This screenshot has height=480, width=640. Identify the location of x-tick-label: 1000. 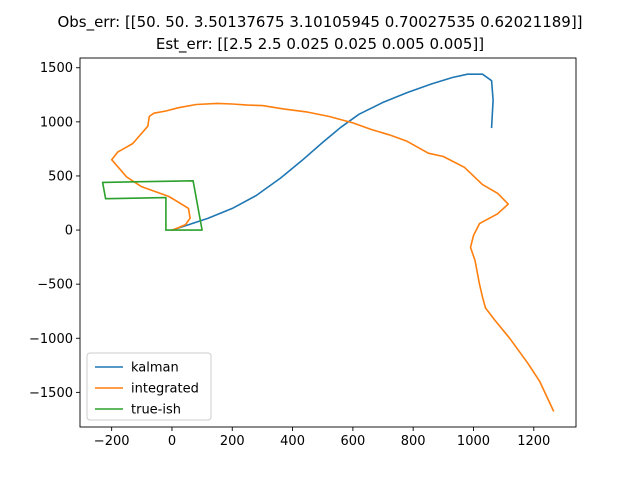
(473, 441).